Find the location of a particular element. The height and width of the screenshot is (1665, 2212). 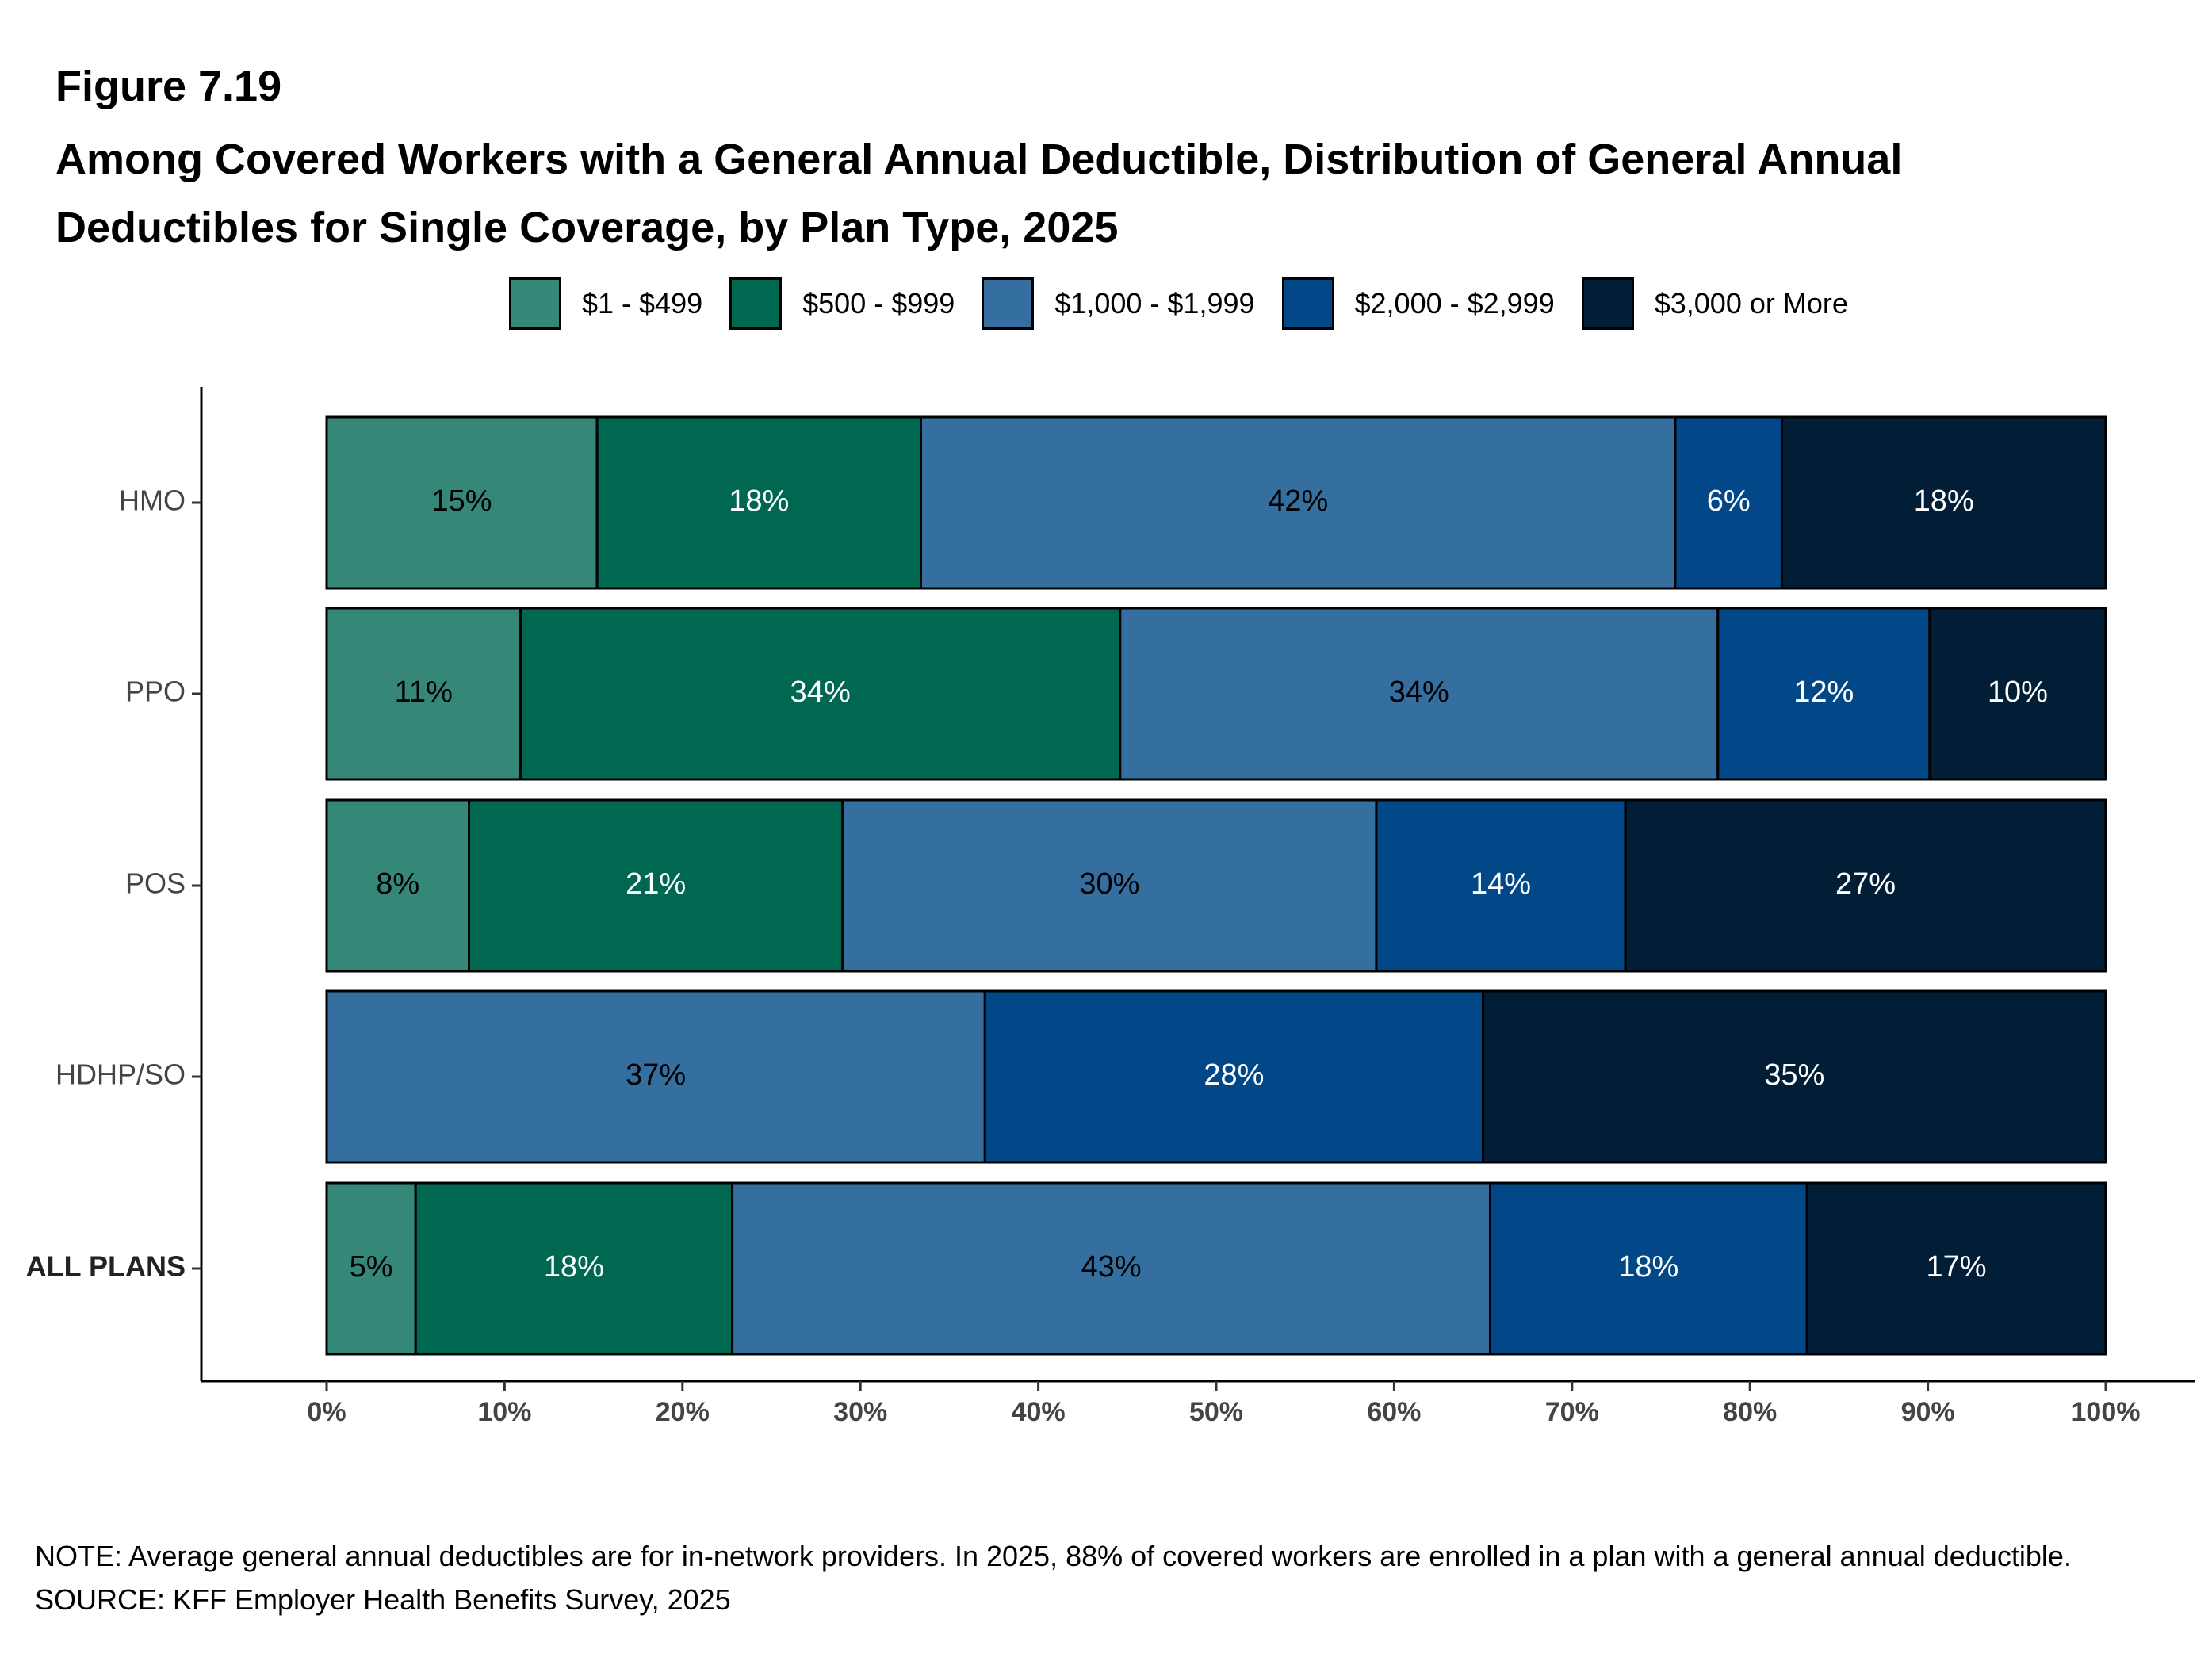

data-label: 5% is located at coordinates (371, 1267).